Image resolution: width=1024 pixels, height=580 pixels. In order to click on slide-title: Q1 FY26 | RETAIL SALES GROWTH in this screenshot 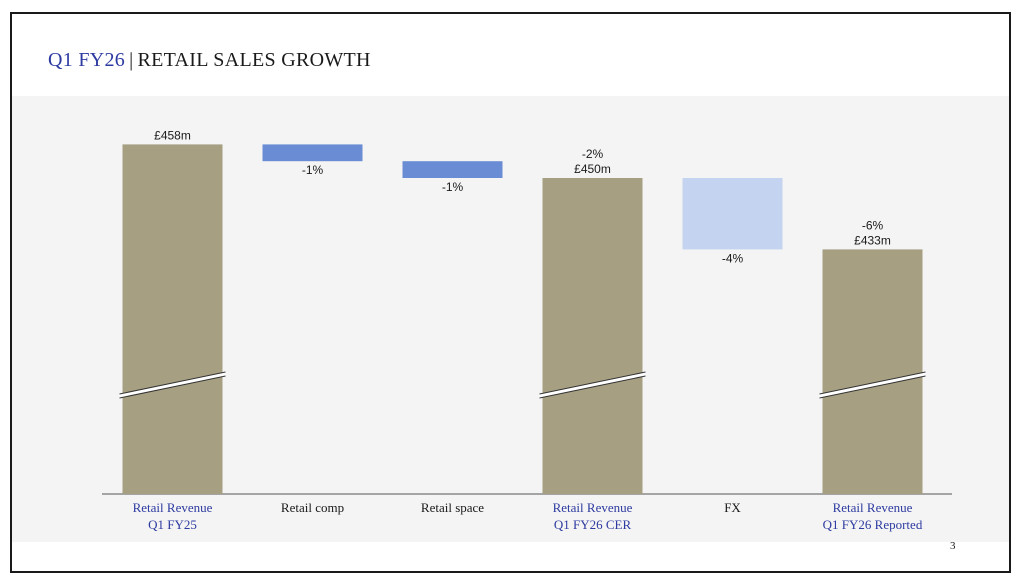, I will do `click(209, 60)`.